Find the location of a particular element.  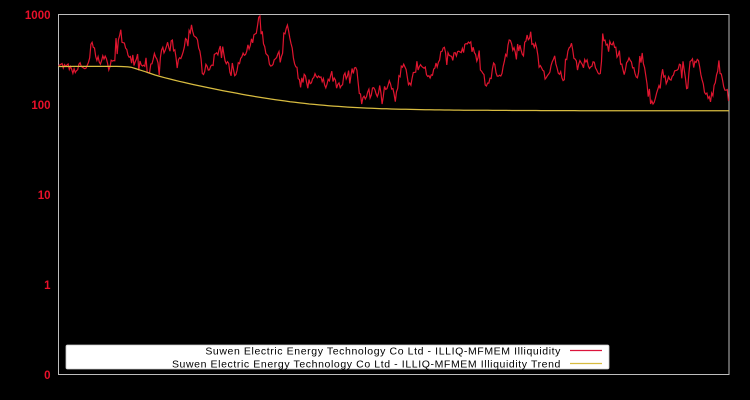

svg-text: 0 is located at coordinates (47, 376).